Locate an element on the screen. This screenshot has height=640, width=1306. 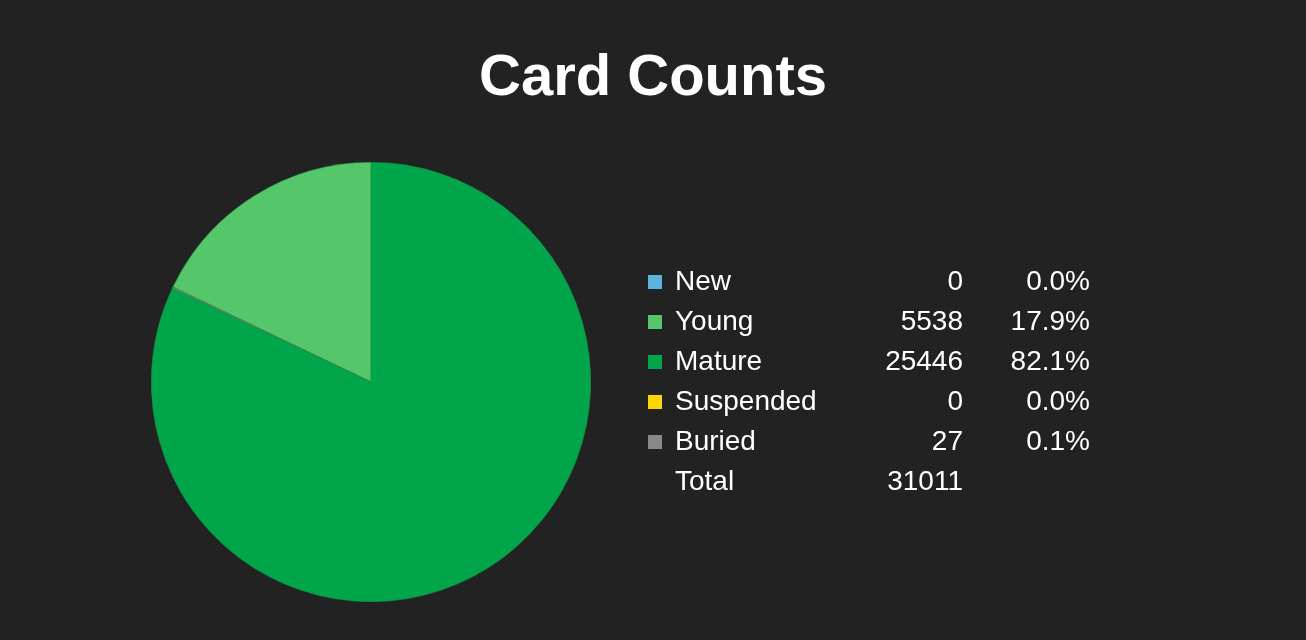
legend-label: Buried is located at coordinates (715, 441).